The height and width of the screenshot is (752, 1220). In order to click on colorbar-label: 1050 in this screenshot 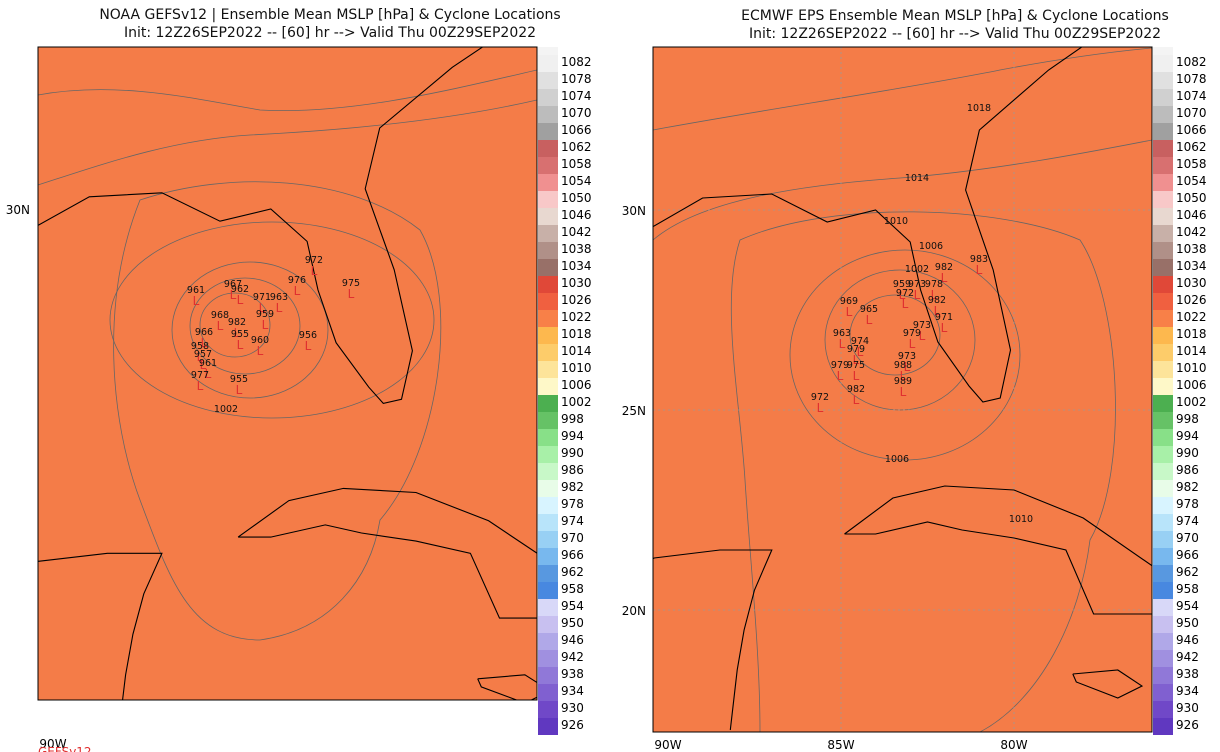, I will do `click(576, 198)`.